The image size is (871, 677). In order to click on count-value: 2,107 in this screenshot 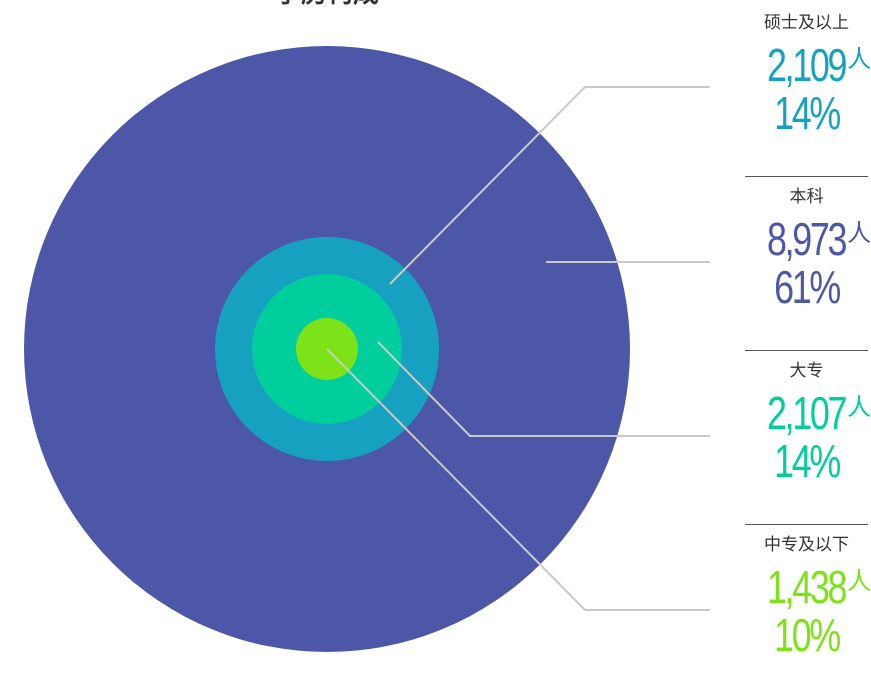, I will do `click(807, 413)`.